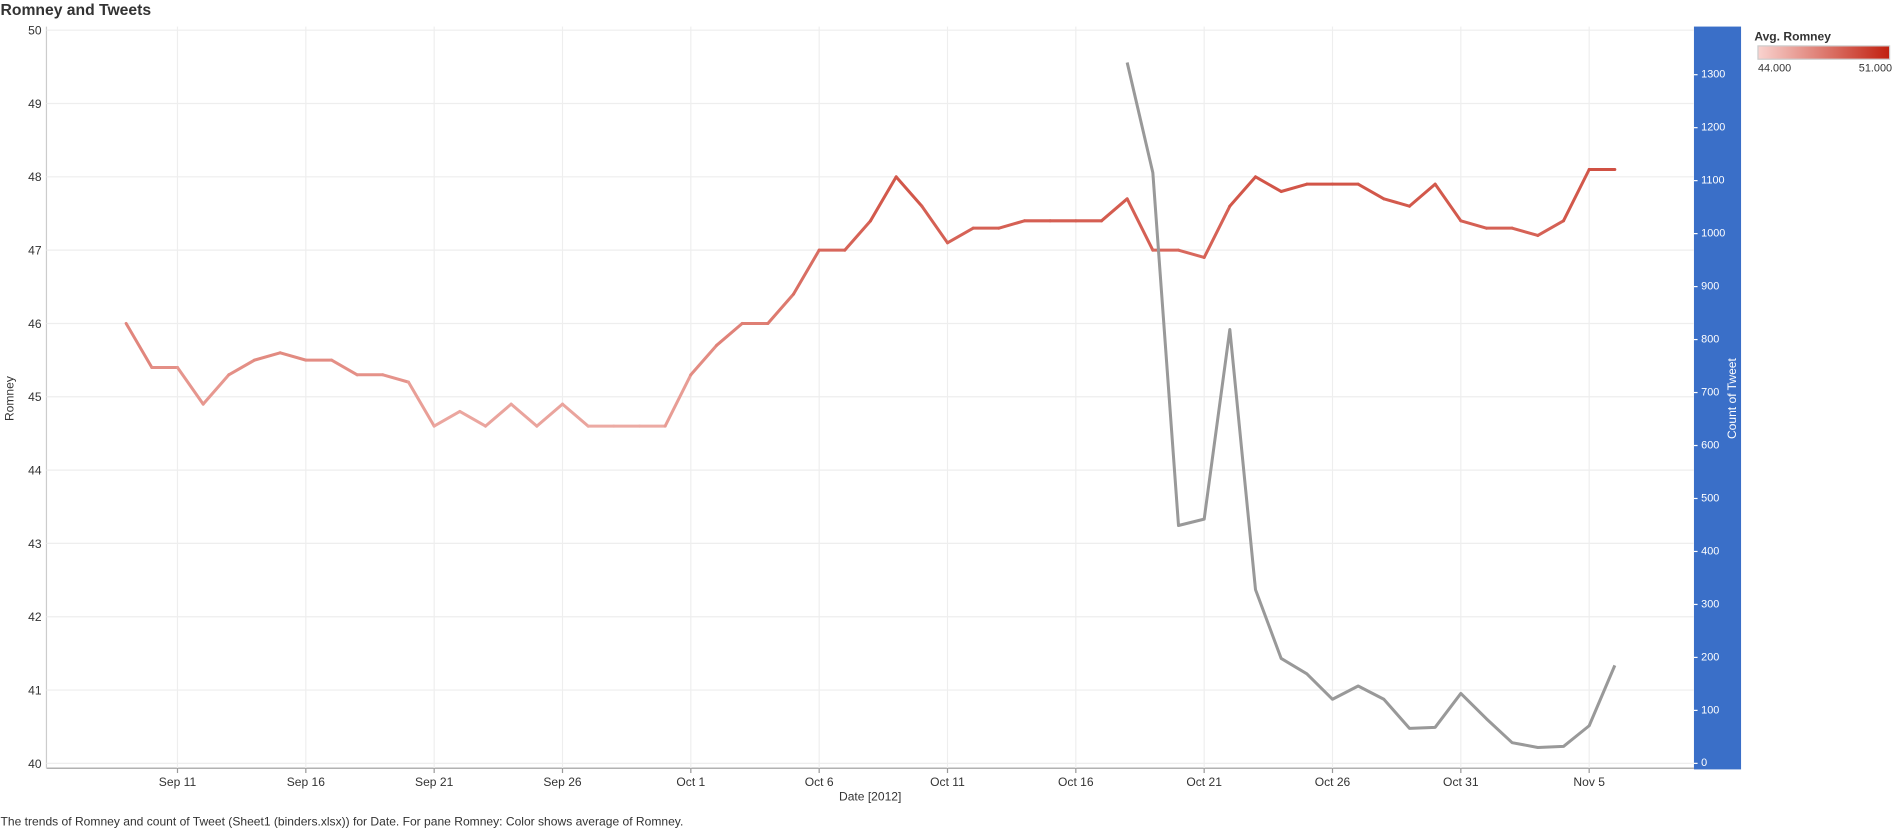 The height and width of the screenshot is (831, 1895). What do you see at coordinates (35, 104) in the screenshot?
I see `y-tick-label: 49` at bounding box center [35, 104].